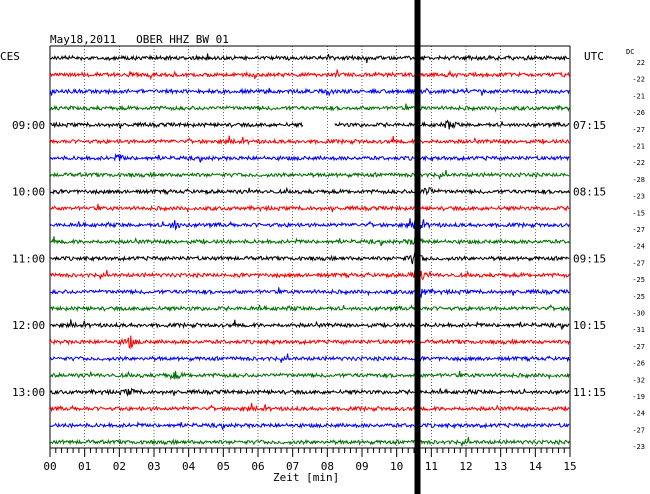 The image size is (650, 494). What do you see at coordinates (536, 466) in the screenshot?
I see `x-tick-label: 14` at bounding box center [536, 466].